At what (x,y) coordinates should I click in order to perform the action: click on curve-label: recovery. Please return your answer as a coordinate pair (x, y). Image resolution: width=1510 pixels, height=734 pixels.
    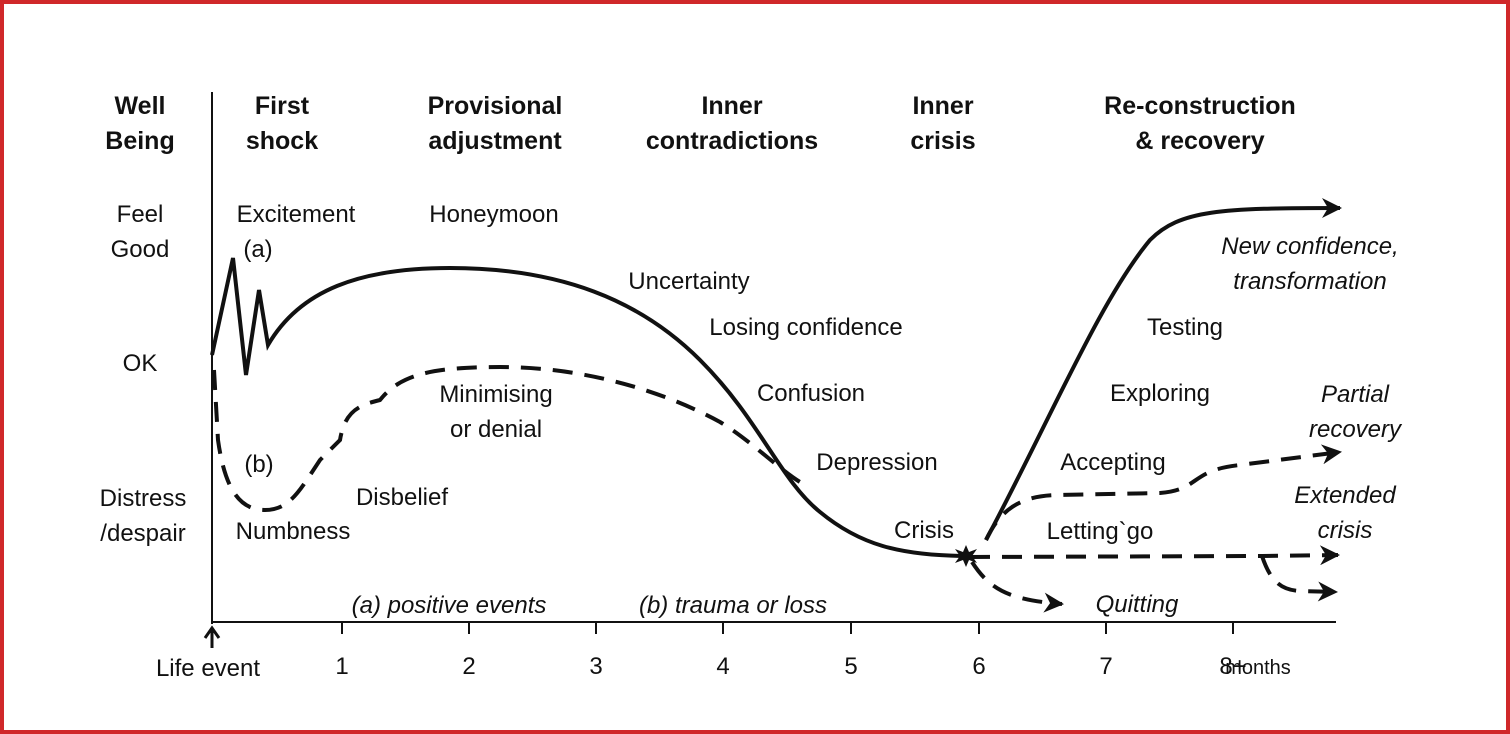
    Looking at the image, I should click on (1356, 429).